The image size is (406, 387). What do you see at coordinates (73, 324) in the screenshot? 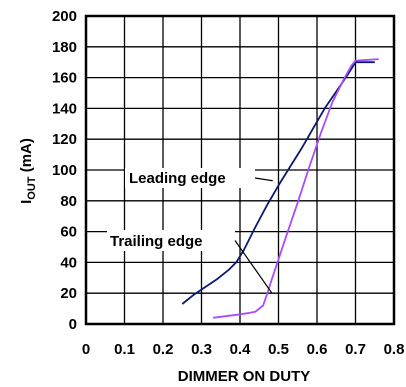
I see `y-tick-label: 0` at bounding box center [73, 324].